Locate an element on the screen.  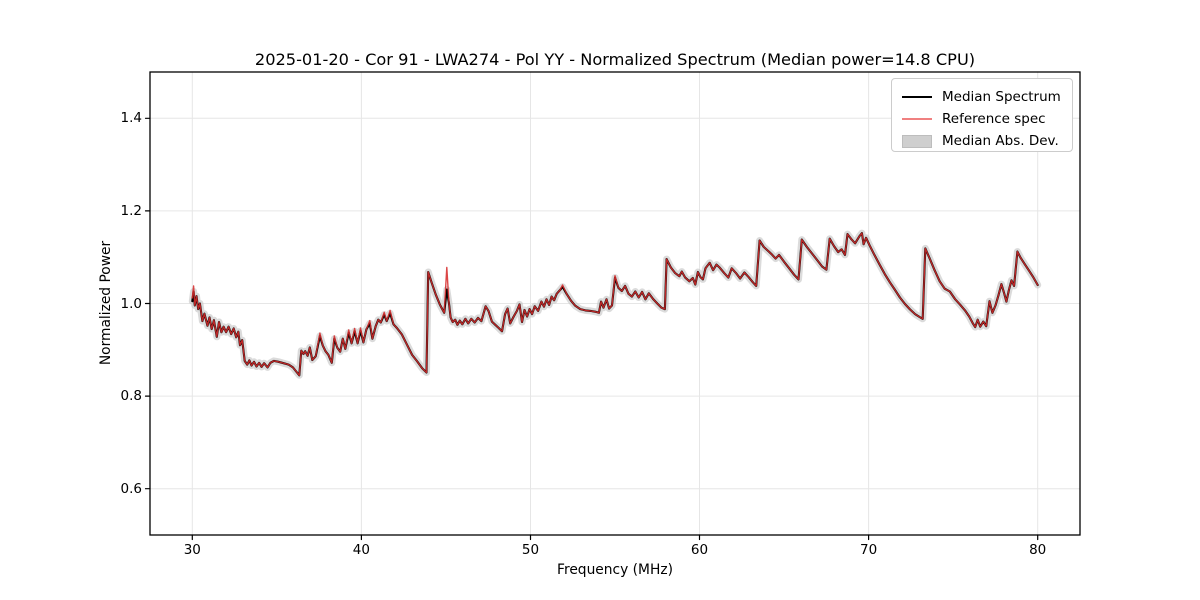
reference-spec-line-swatch is located at coordinates (917, 119).